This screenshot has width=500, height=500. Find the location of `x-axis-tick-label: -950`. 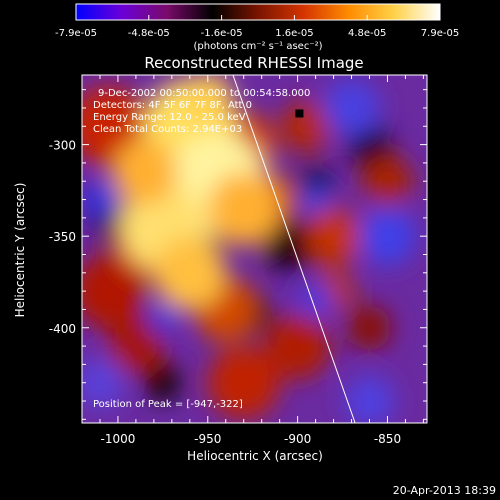

x-axis-tick-label: -950 is located at coordinates (207, 439).